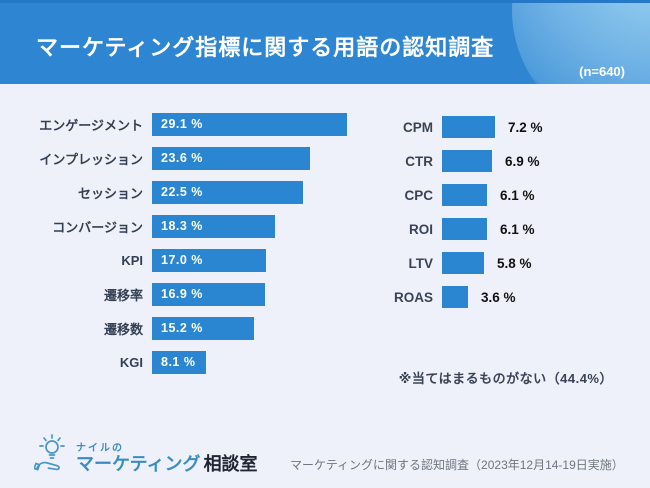  I want to click on value-label: 18.3 %, so click(182, 226).